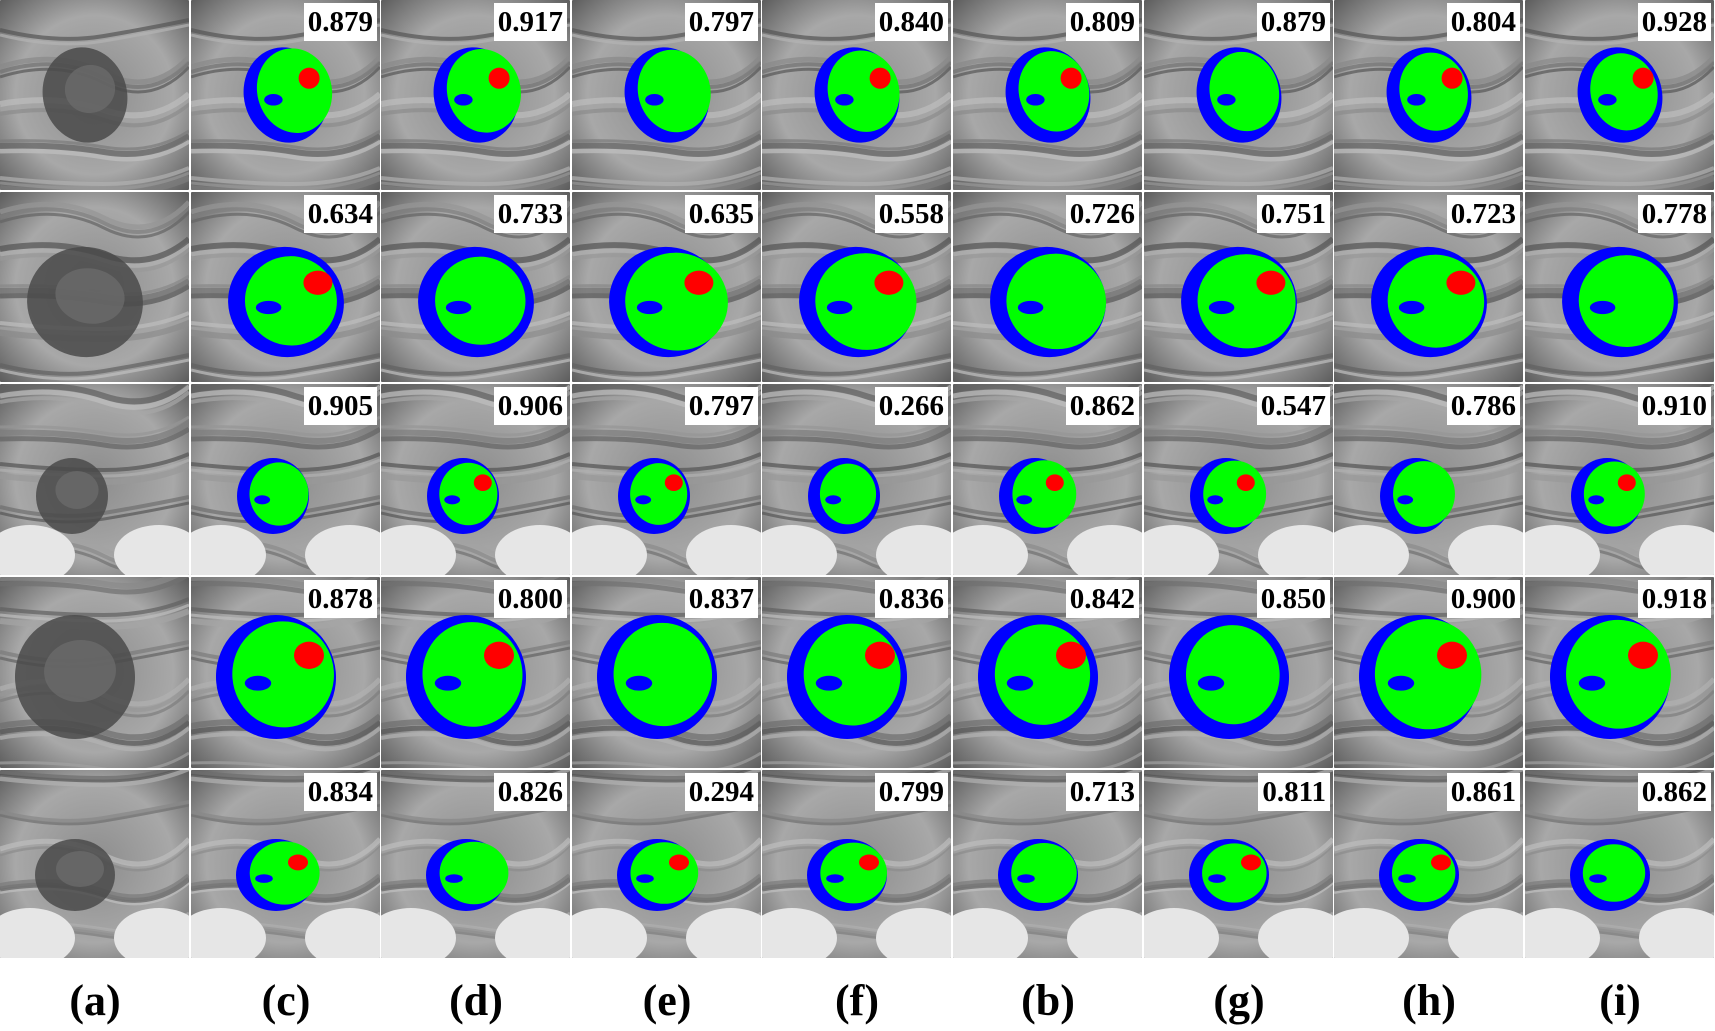 This screenshot has height=1031, width=1715. I want to click on dice-score-label: 0.809, so click(1102, 22).